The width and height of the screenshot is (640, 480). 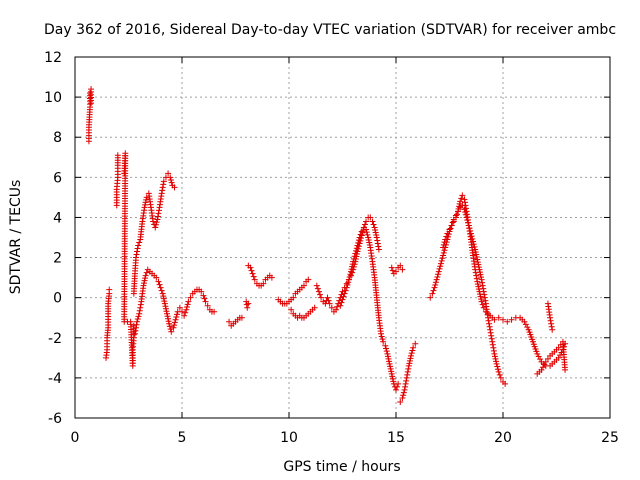 What do you see at coordinates (55, 379) in the screenshot?
I see `y-tick-label: -4` at bounding box center [55, 379].